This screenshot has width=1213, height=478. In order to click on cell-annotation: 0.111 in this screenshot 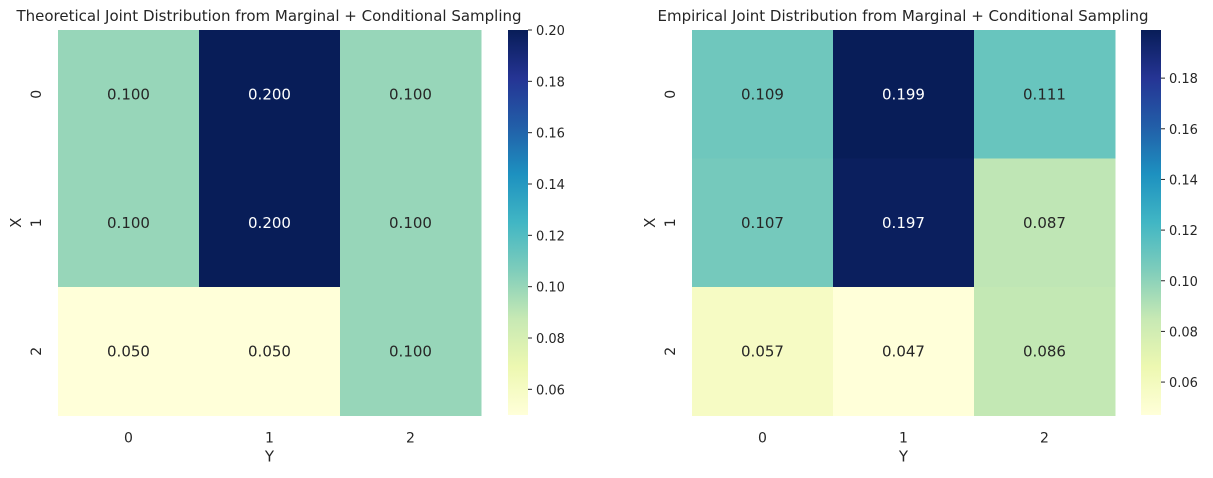, I will do `click(1044, 94)`.